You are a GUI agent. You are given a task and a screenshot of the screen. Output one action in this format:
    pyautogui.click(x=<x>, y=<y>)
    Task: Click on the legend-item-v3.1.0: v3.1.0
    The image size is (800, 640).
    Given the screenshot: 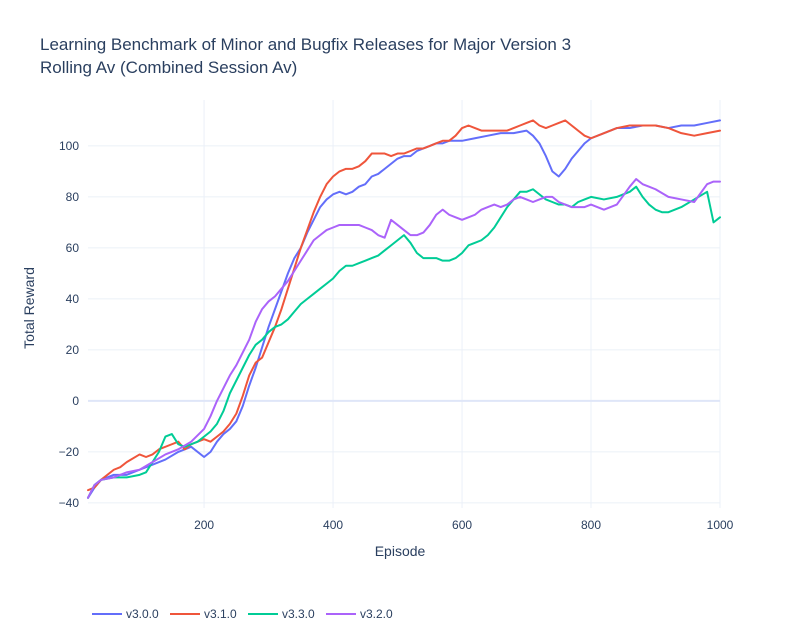 What is the action you would take?
    pyautogui.click(x=203, y=614)
    